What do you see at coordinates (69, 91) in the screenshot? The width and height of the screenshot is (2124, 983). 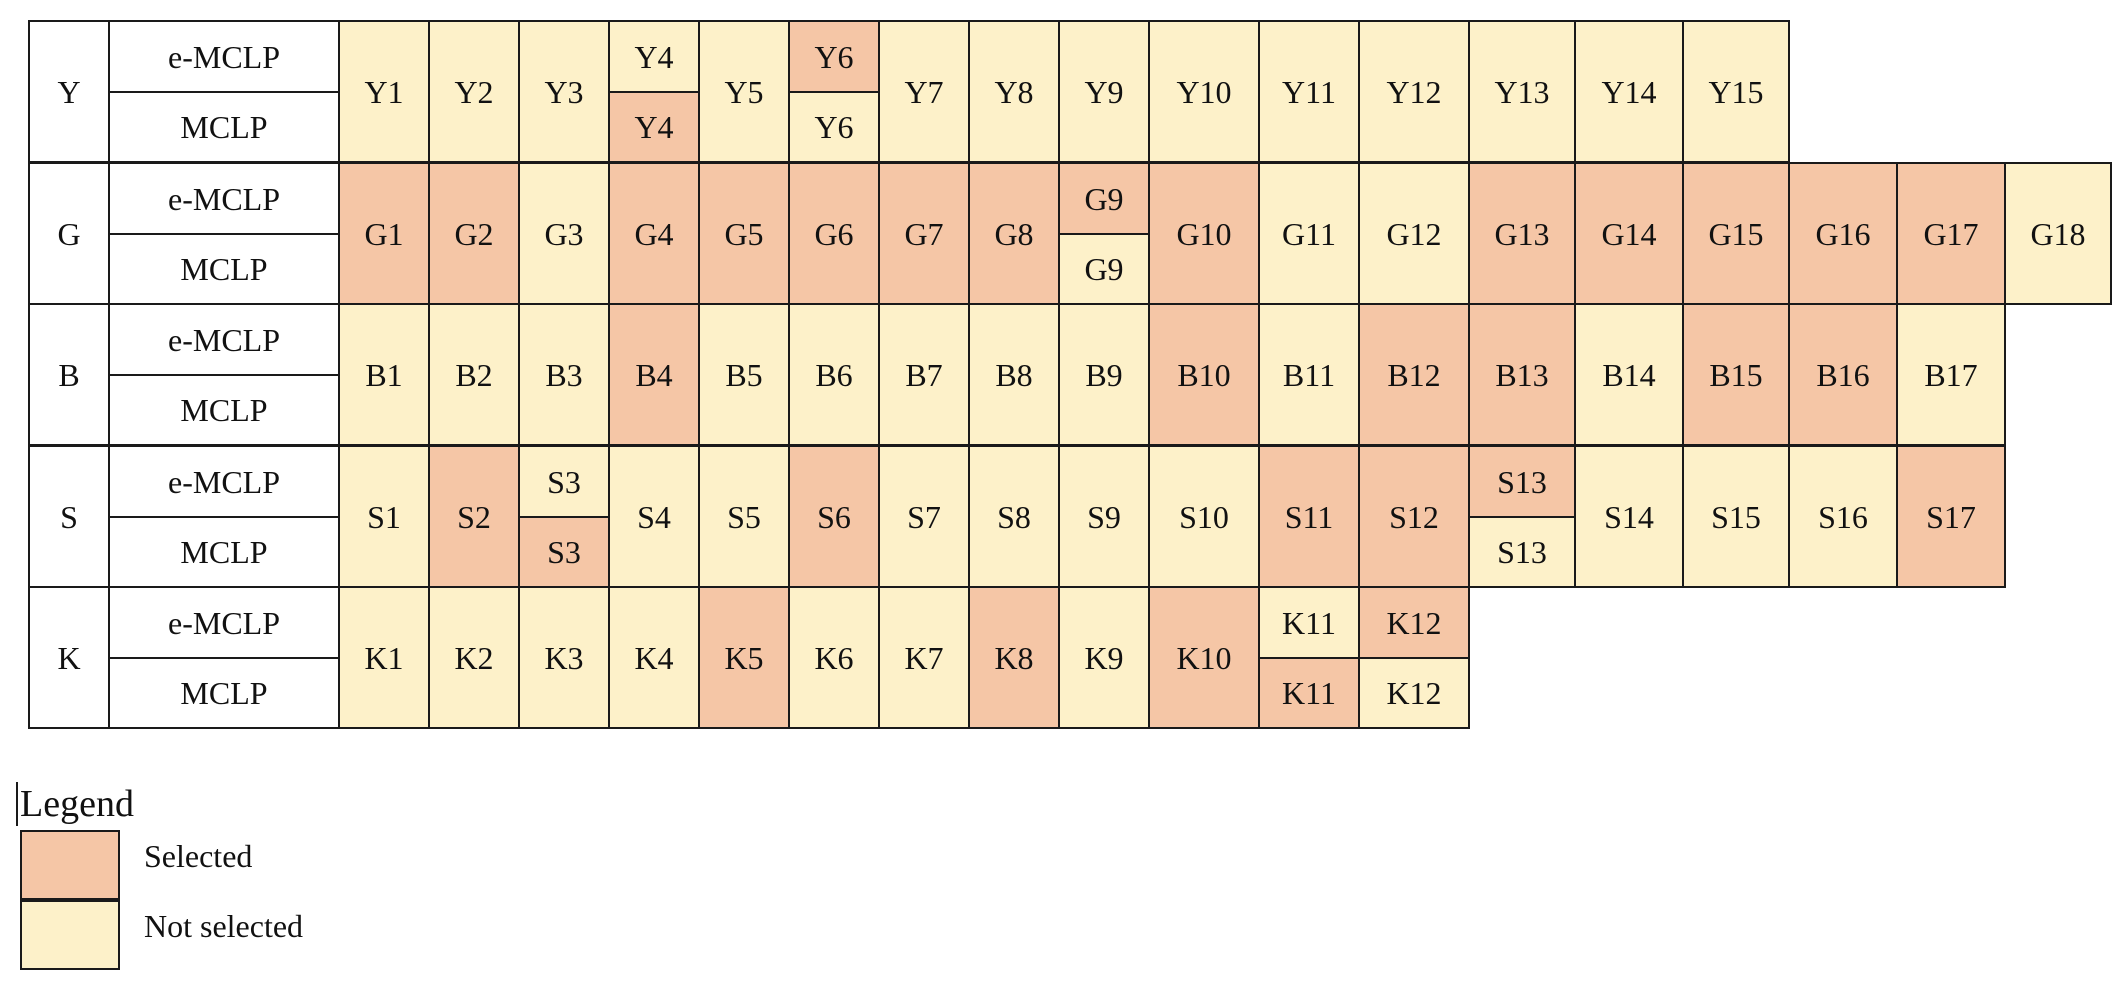 I see `group-label: Y` at bounding box center [69, 91].